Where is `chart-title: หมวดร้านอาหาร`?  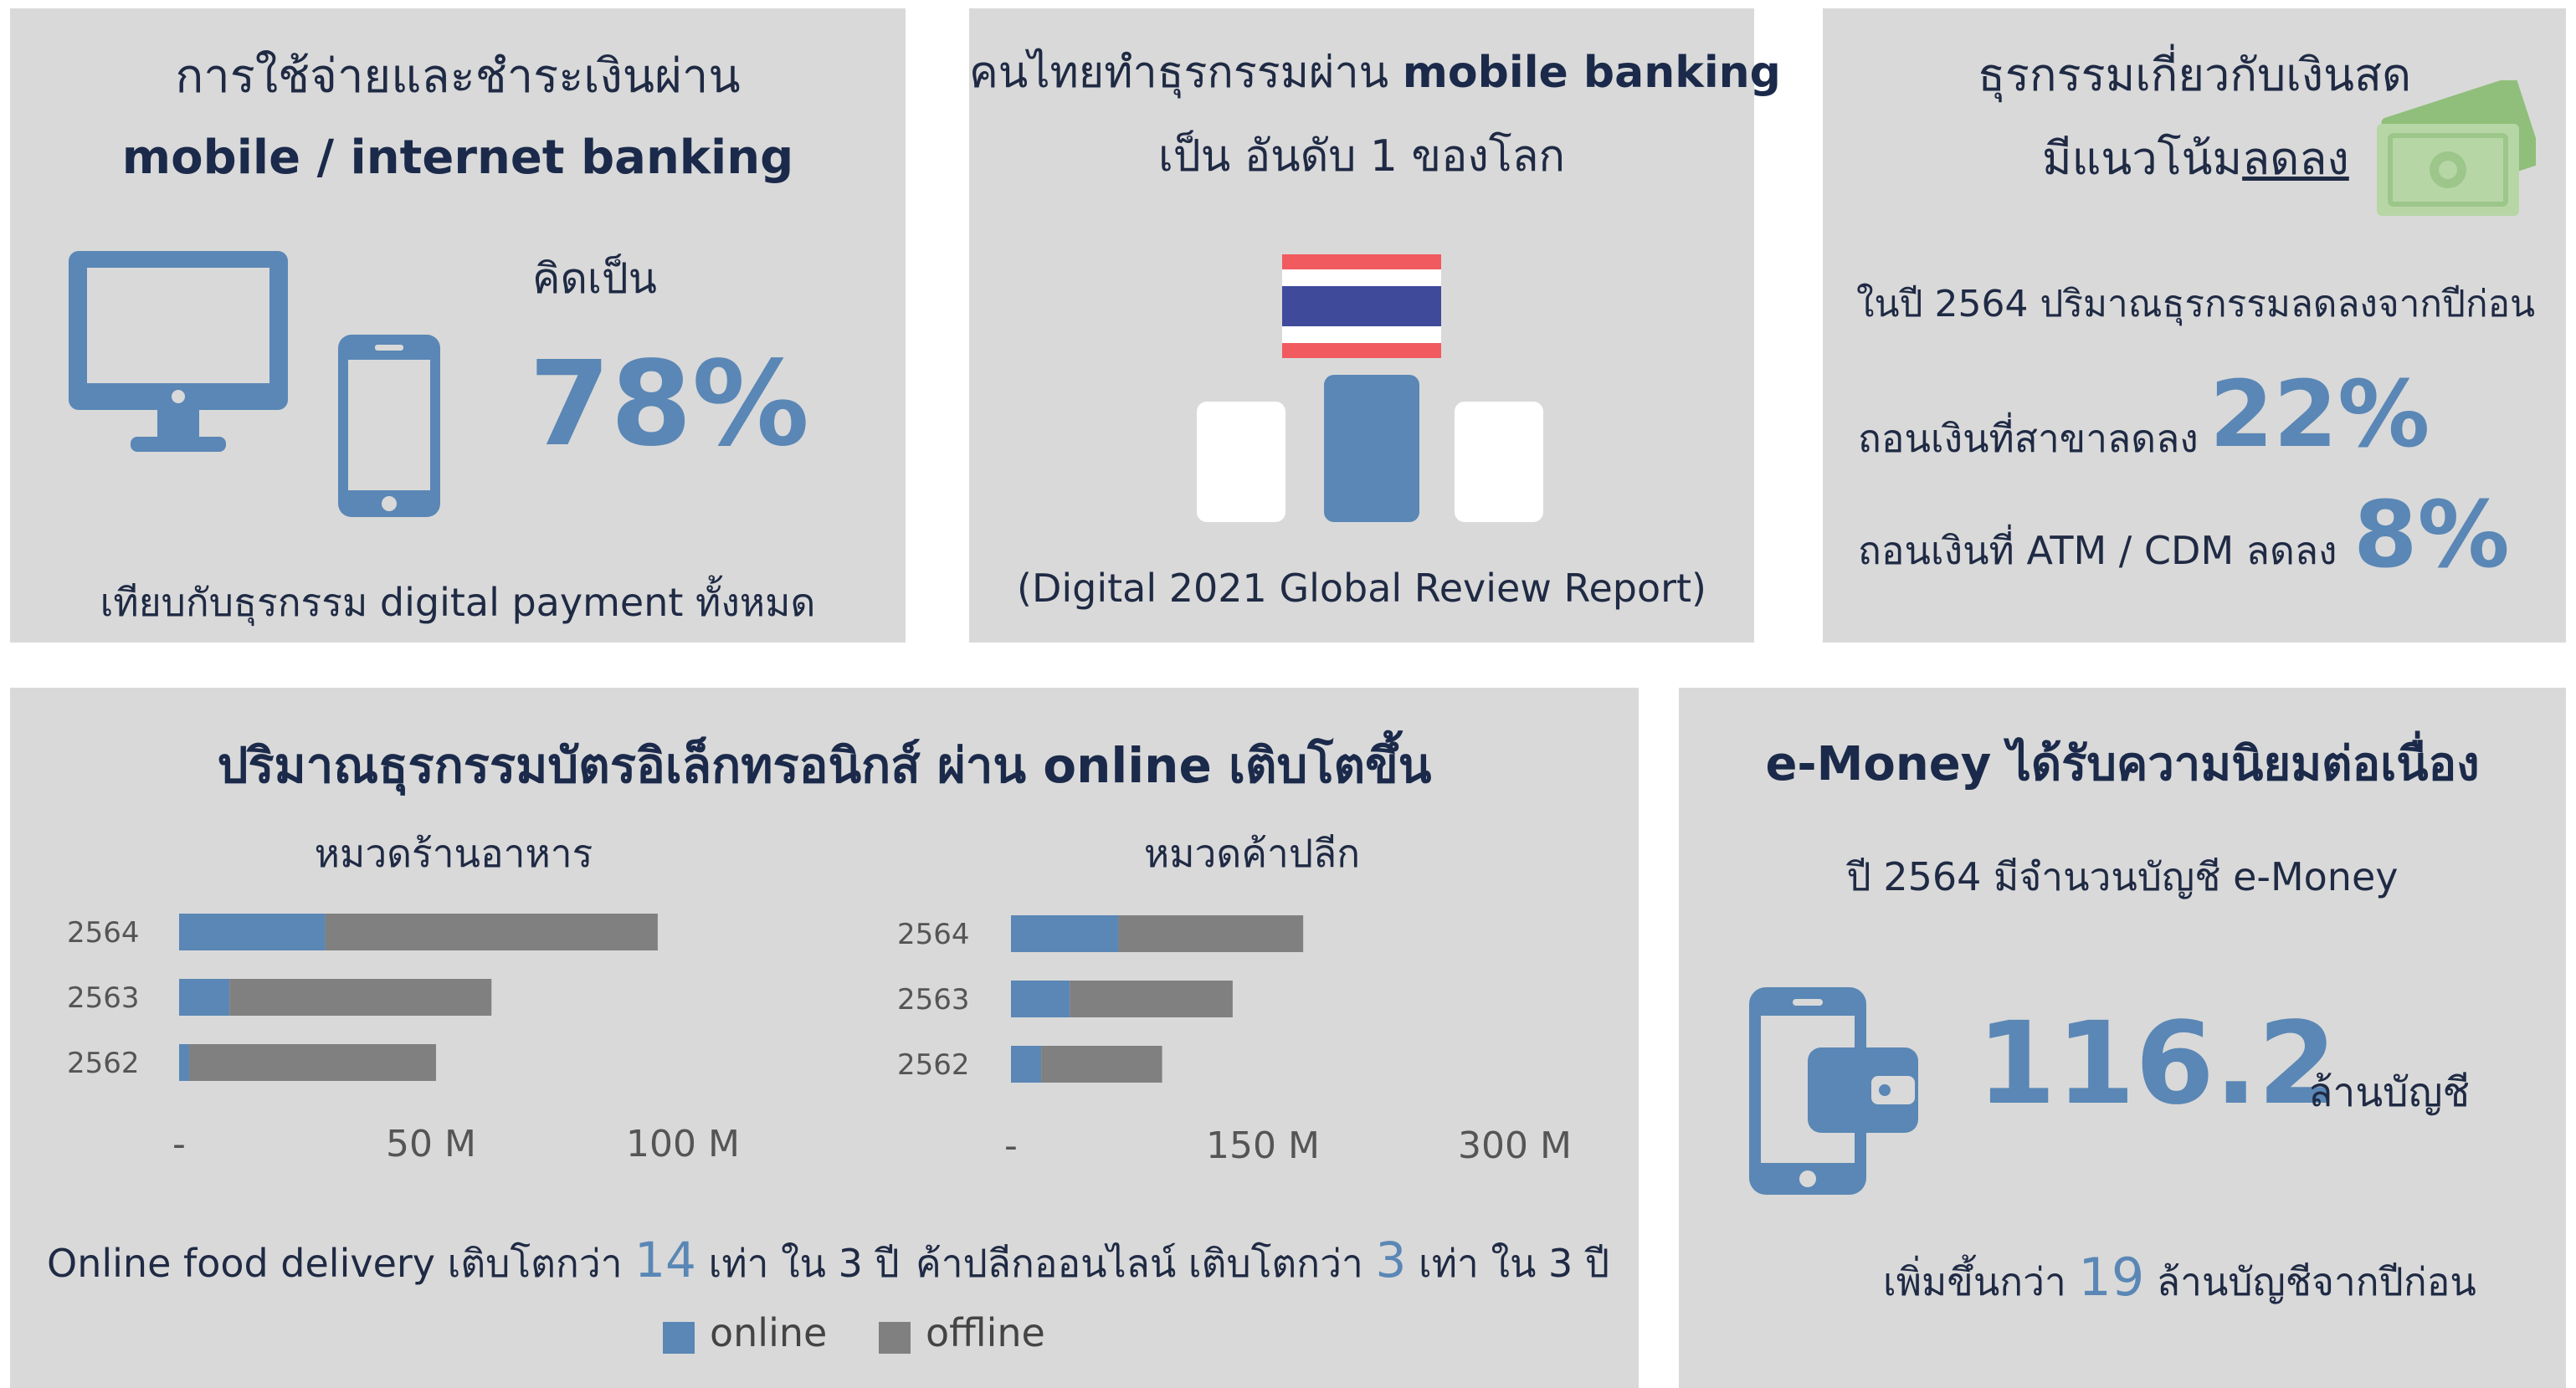
chart-title: หมวดร้านอาหาร is located at coordinates (454, 853).